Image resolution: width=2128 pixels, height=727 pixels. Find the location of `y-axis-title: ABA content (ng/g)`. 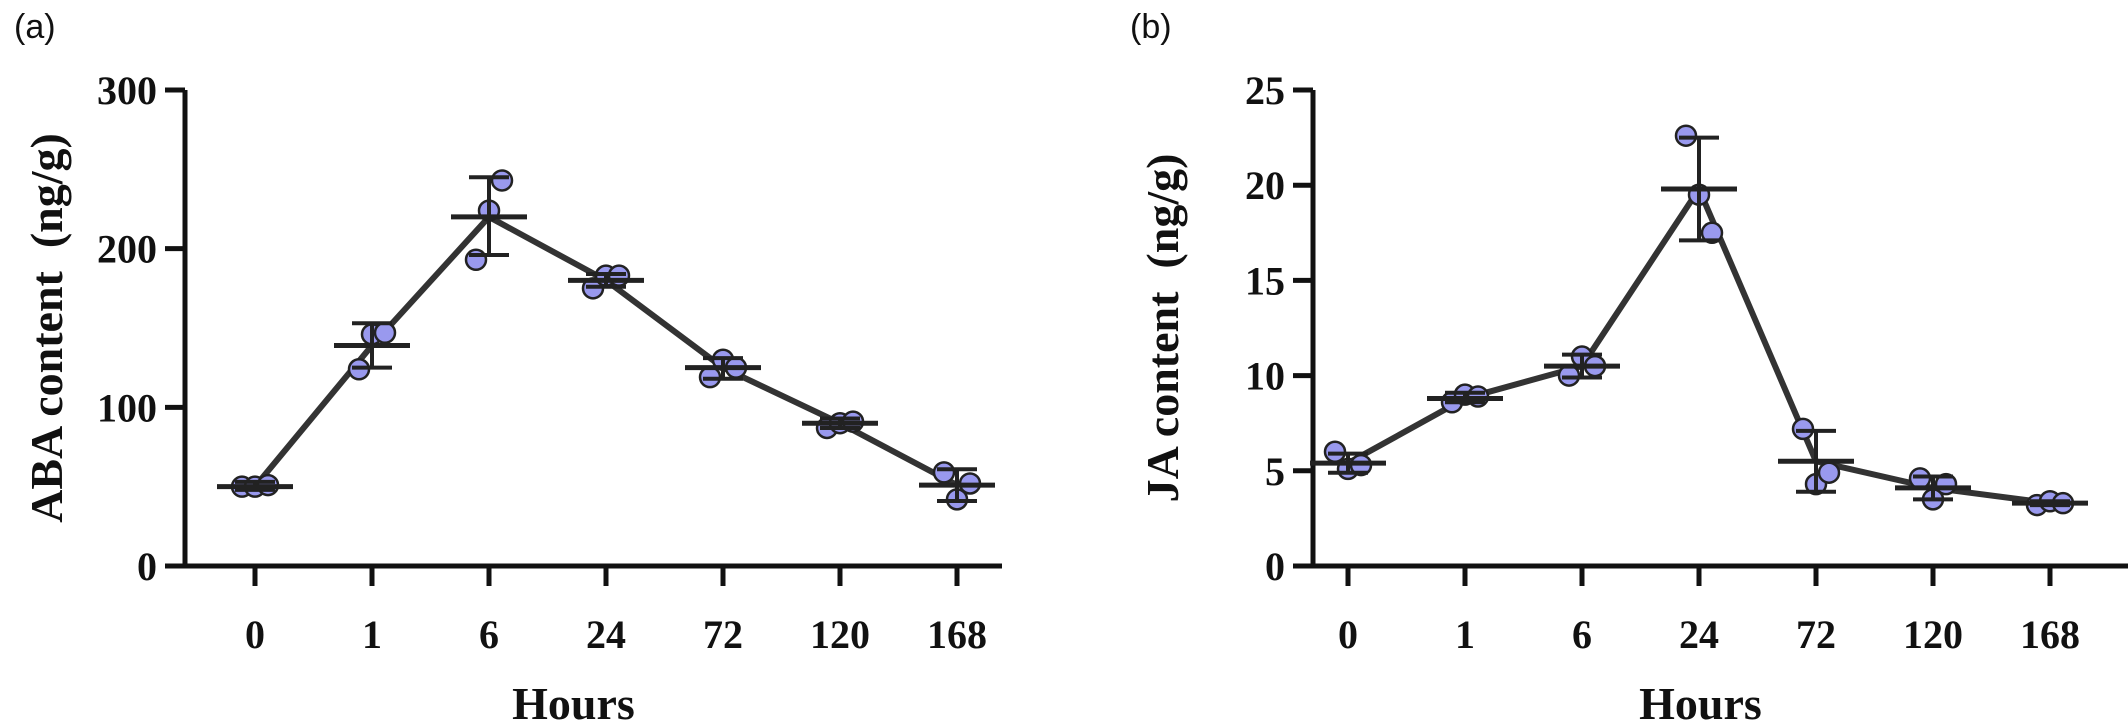

y-axis-title: ABA content (ng/g) is located at coordinates (46, 328).